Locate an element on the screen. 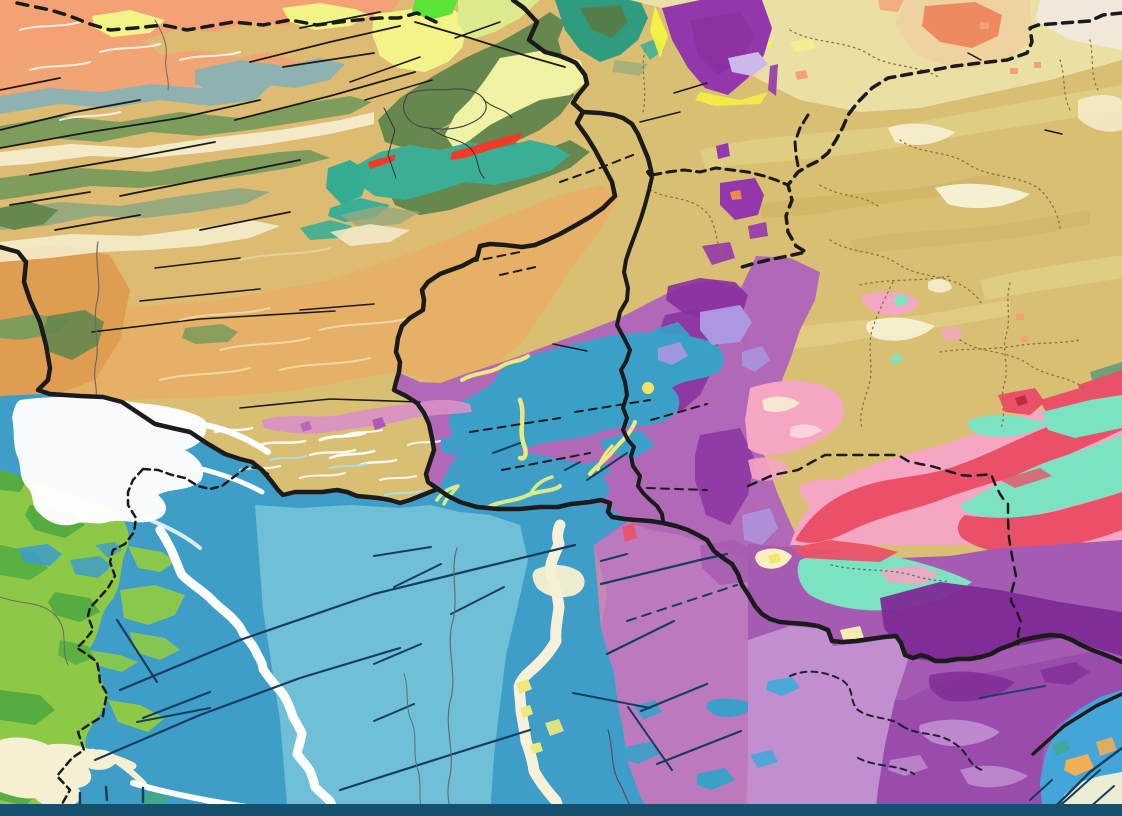 This screenshot has height=816, width=1122. admin-wiggle-blue1 is located at coordinates (452, 681).